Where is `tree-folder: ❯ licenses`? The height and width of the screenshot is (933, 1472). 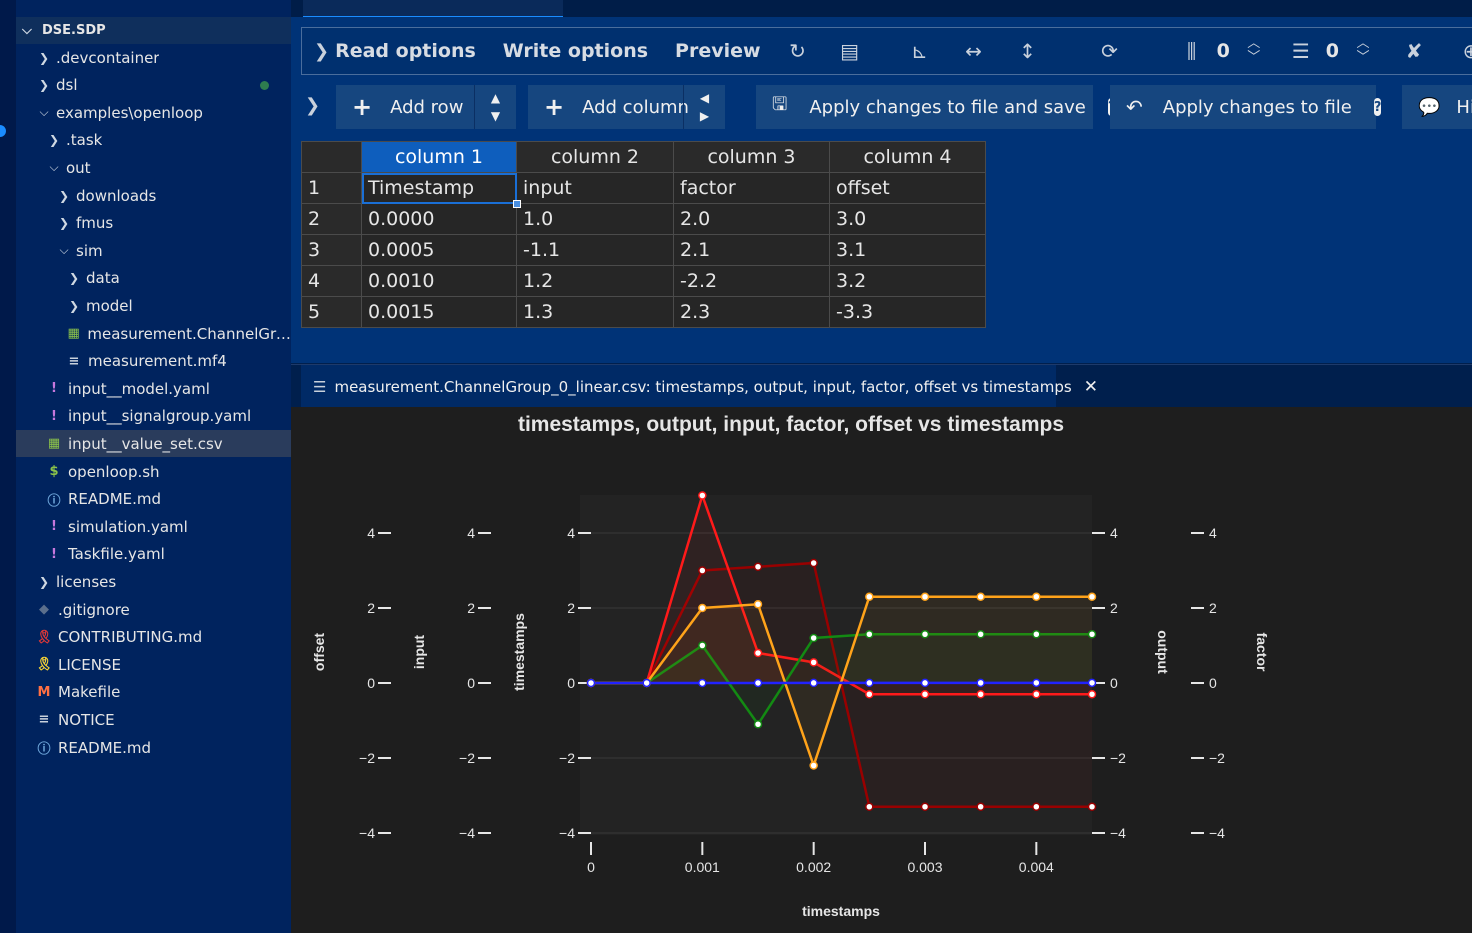
tree-folder: ❯ licenses is located at coordinates (153, 581).